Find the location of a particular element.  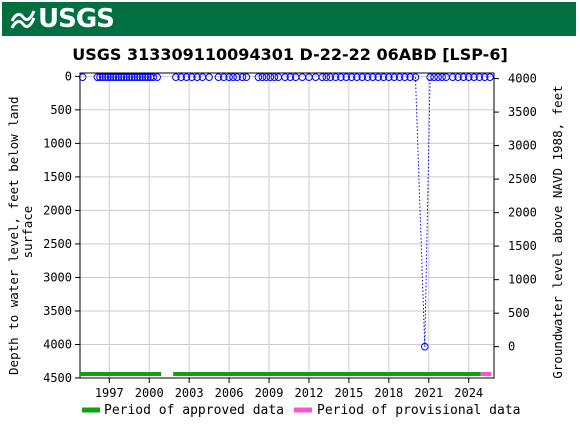

x-axis-ticks: 1997 2000 2003 2006 2009 2012 2015 2018 2021 2024 is located at coordinates (289, 389).